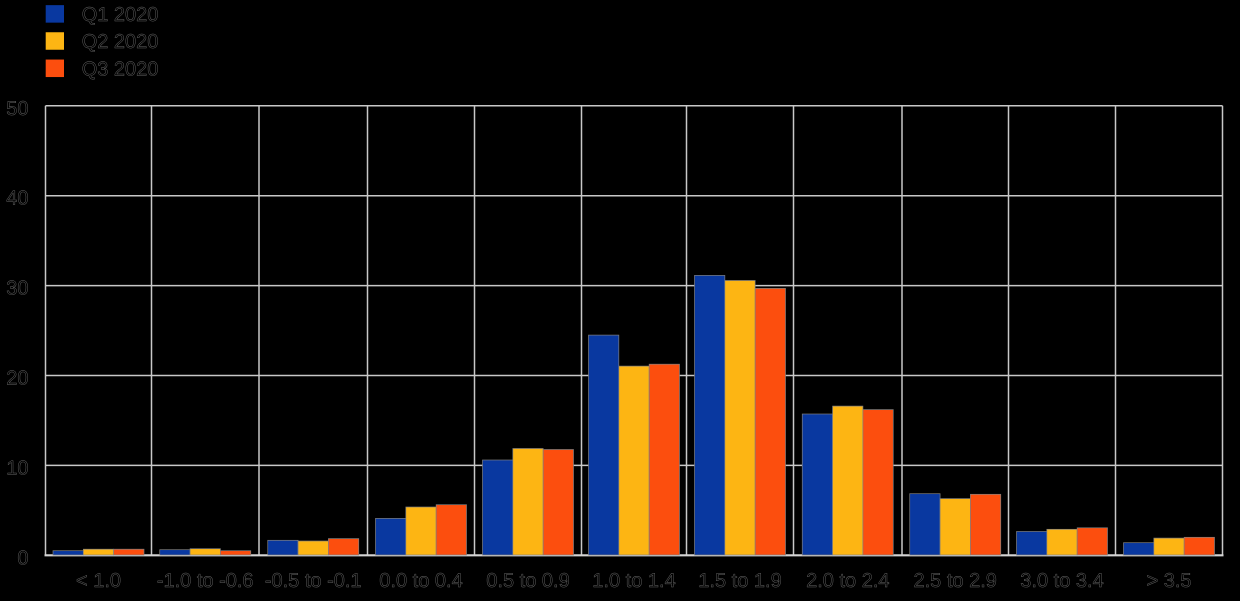  What do you see at coordinates (420, 581) in the screenshot?
I see `svg-text: 0.0 to 0.4` at bounding box center [420, 581].